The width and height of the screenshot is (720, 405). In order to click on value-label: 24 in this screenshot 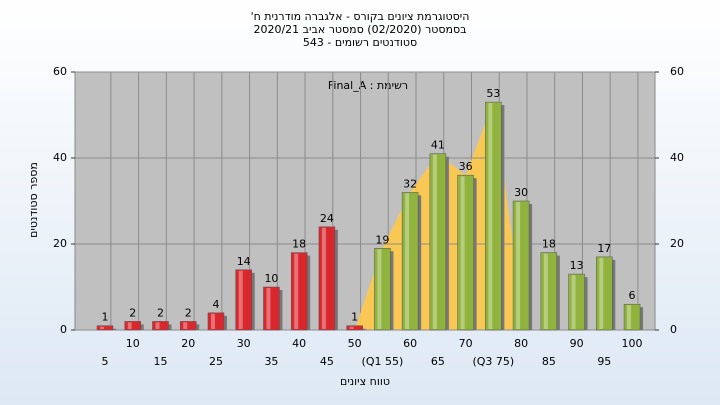, I will do `click(327, 218)`.